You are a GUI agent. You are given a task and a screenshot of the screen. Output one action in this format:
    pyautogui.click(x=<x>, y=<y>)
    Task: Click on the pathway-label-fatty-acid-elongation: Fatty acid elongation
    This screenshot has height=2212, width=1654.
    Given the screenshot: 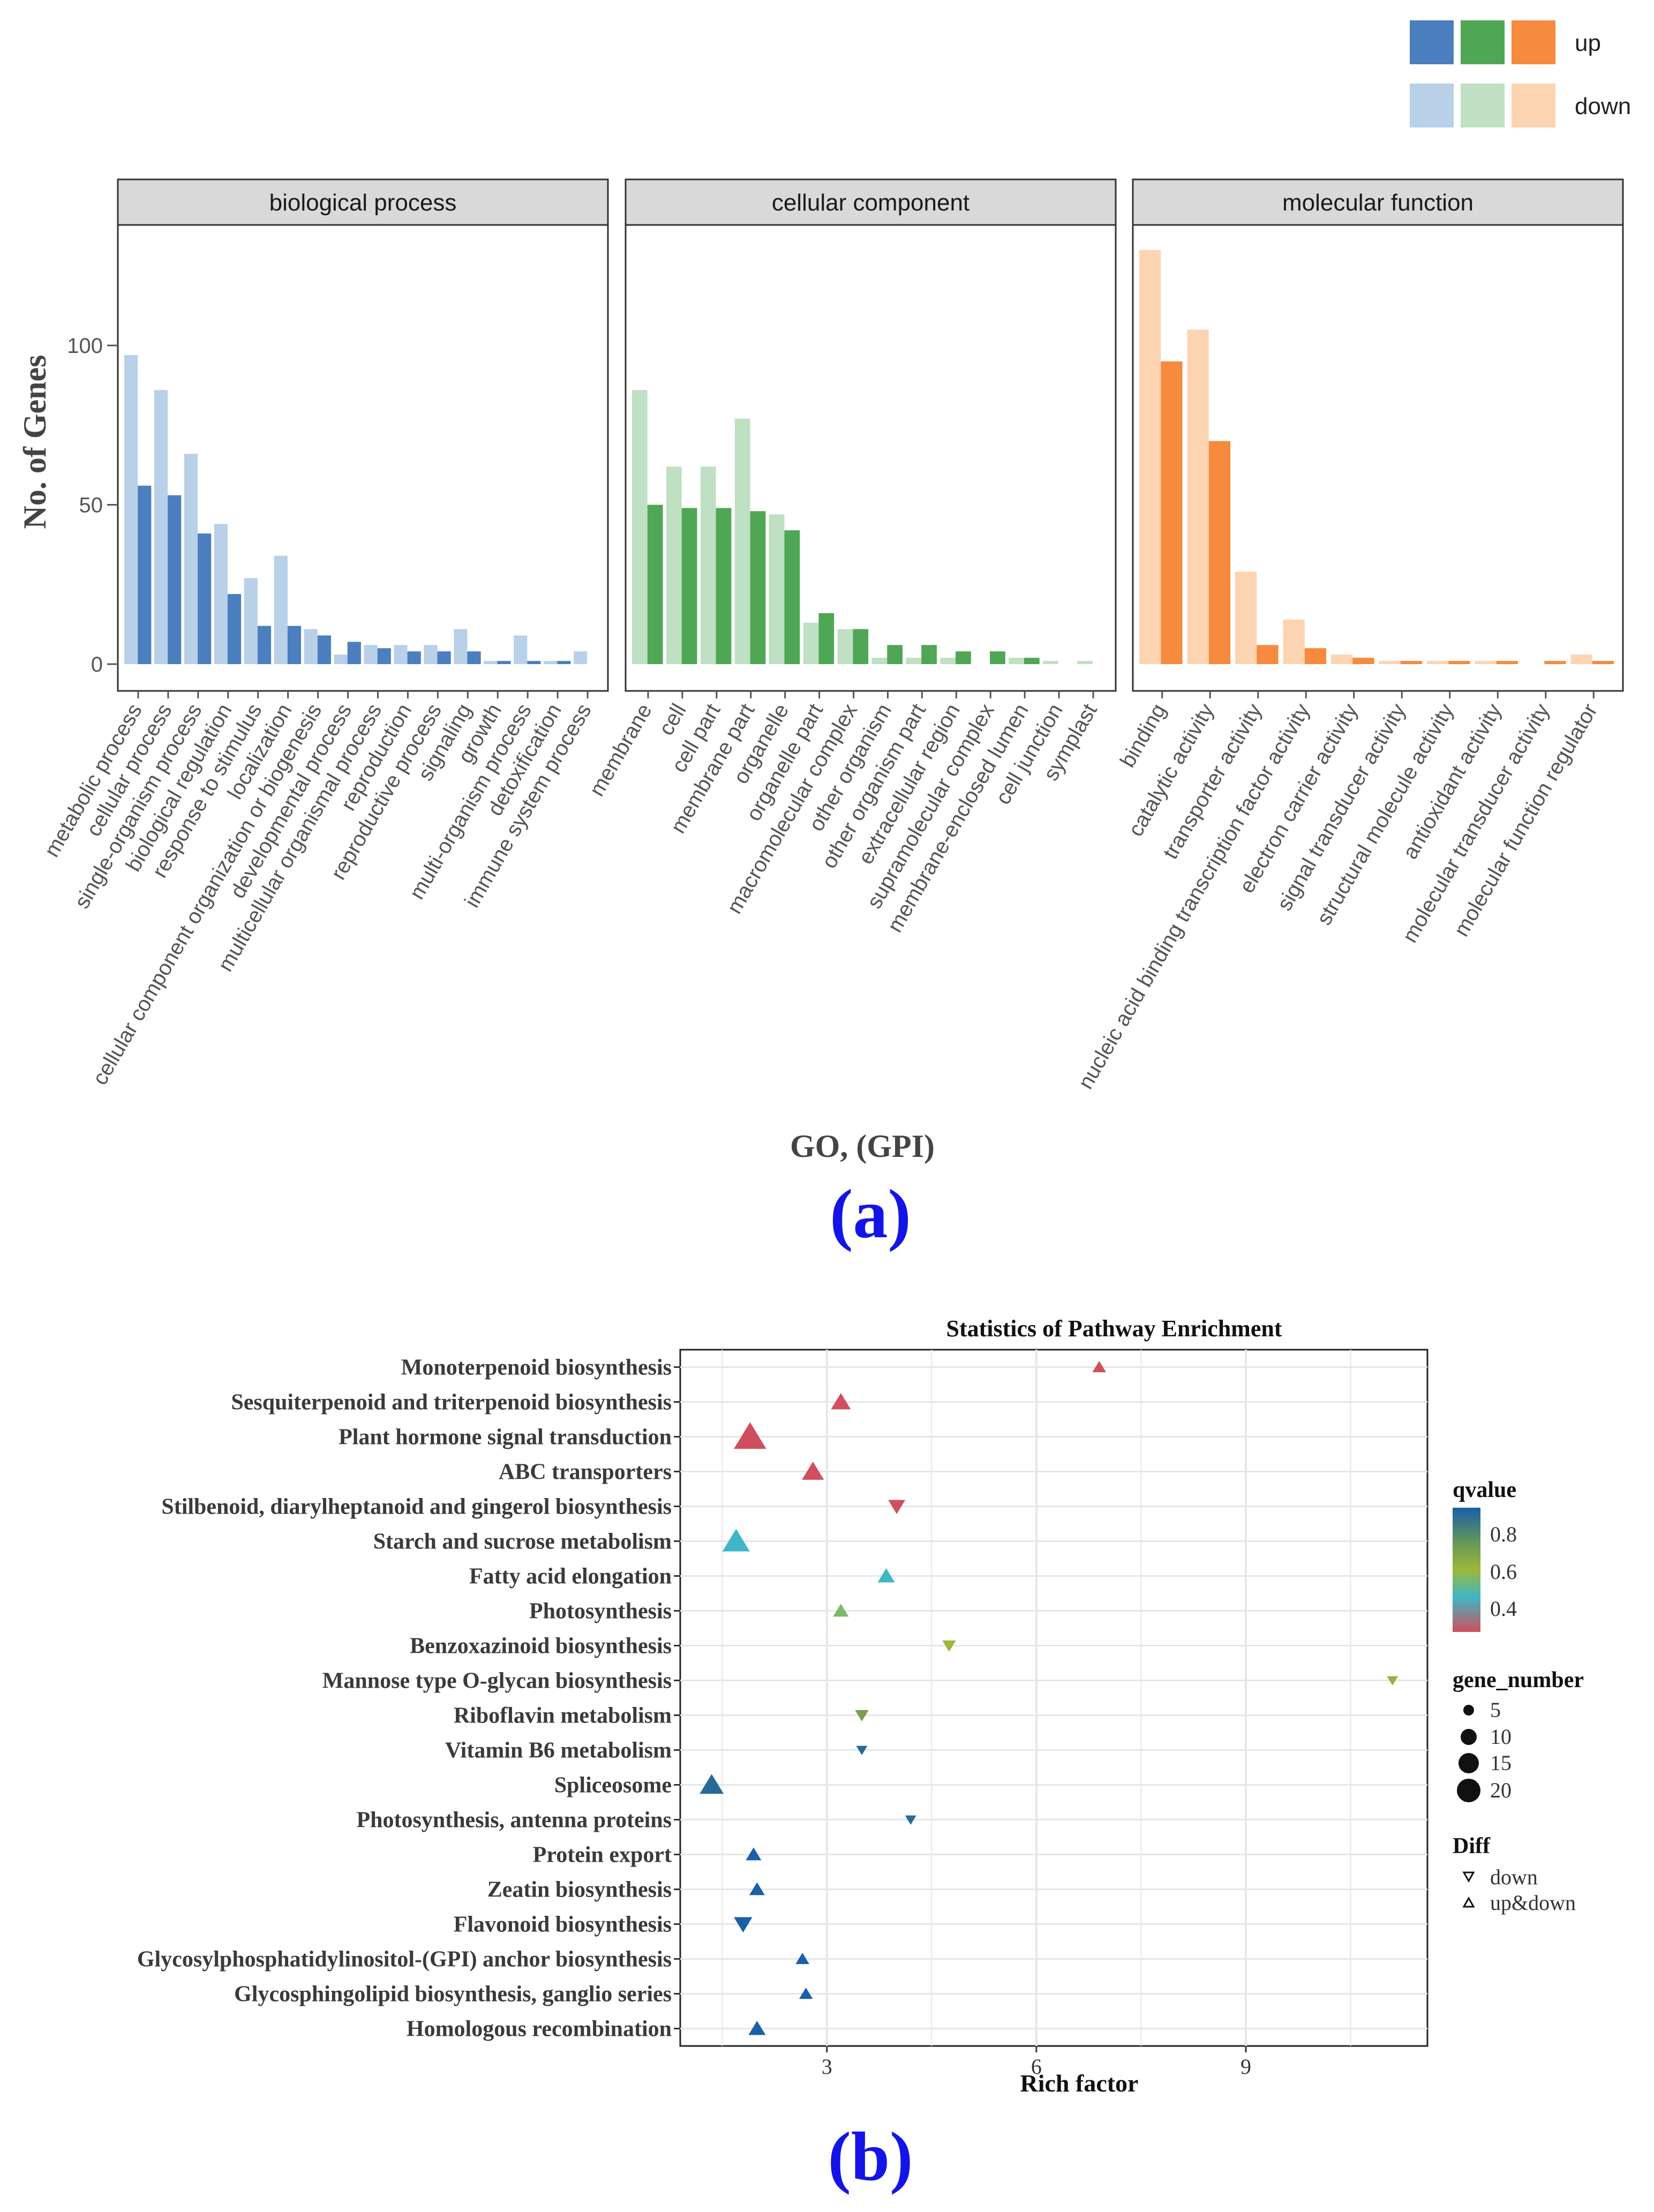 What is the action you would take?
    pyautogui.click(x=570, y=1576)
    